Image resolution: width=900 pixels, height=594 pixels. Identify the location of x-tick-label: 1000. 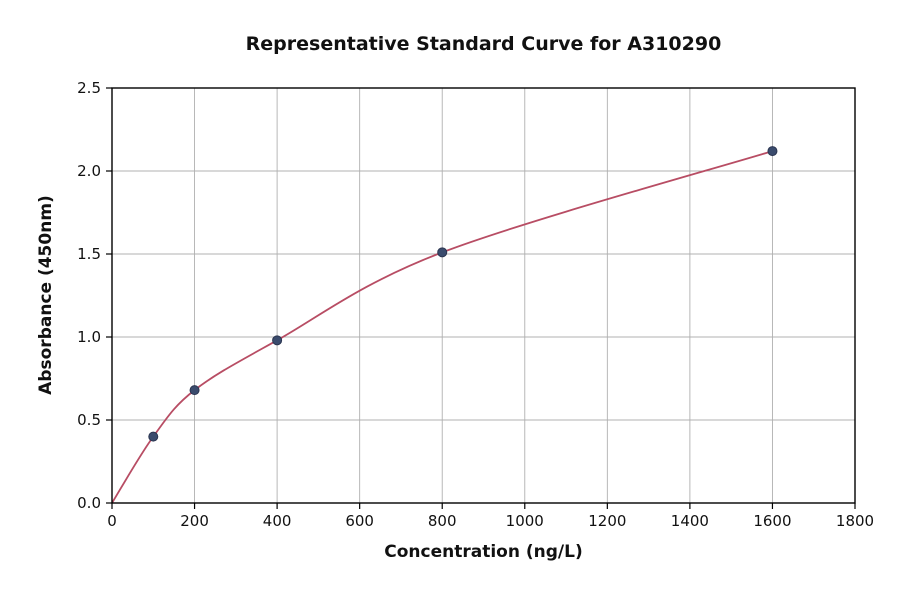
(525, 521).